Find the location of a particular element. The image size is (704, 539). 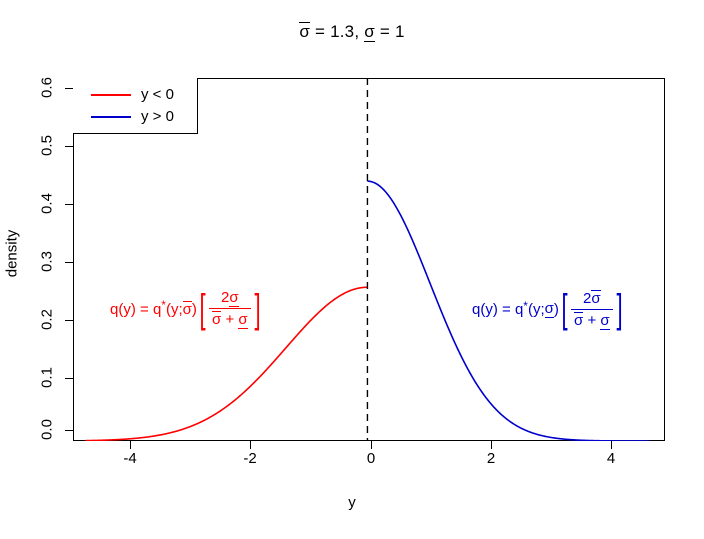

y-axis-title: density is located at coordinates (12, 253).